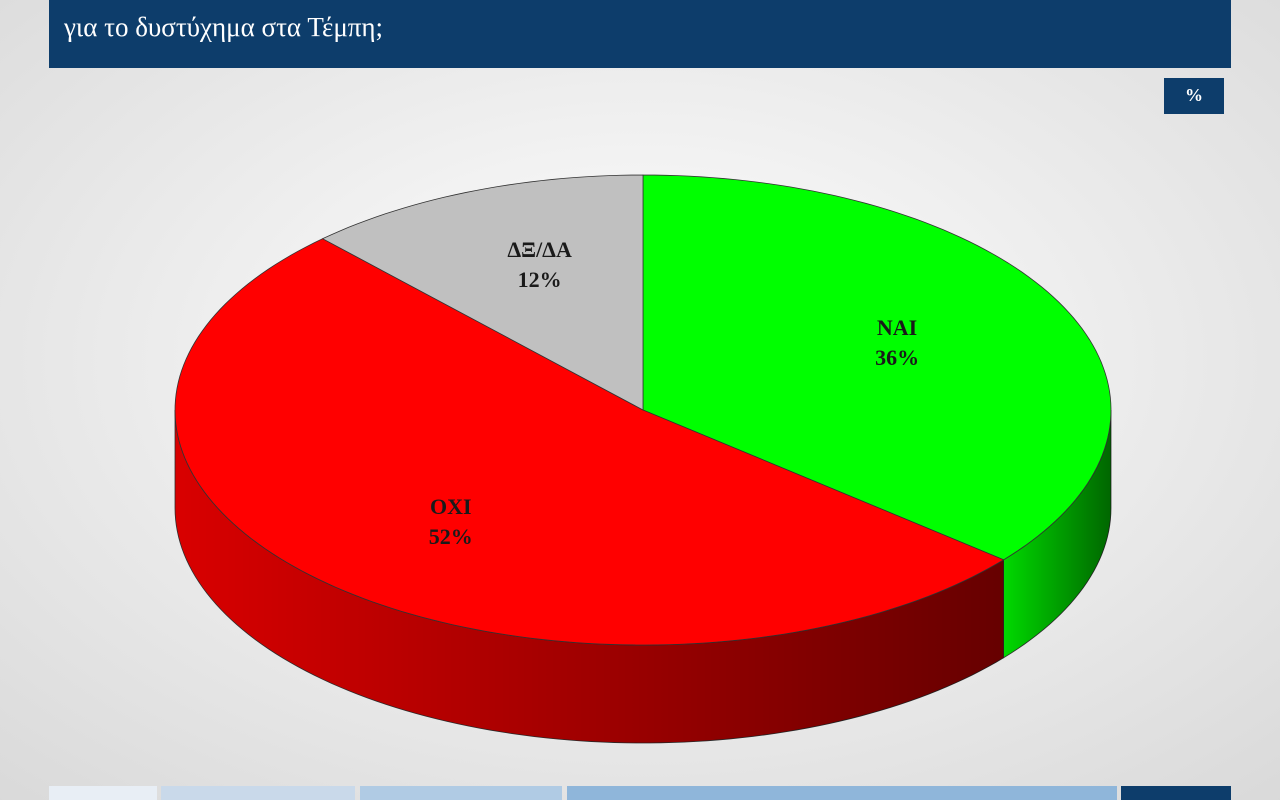 This screenshot has height=800, width=1280. What do you see at coordinates (482, 292) in the screenshot?
I see `slice` at bounding box center [482, 292].